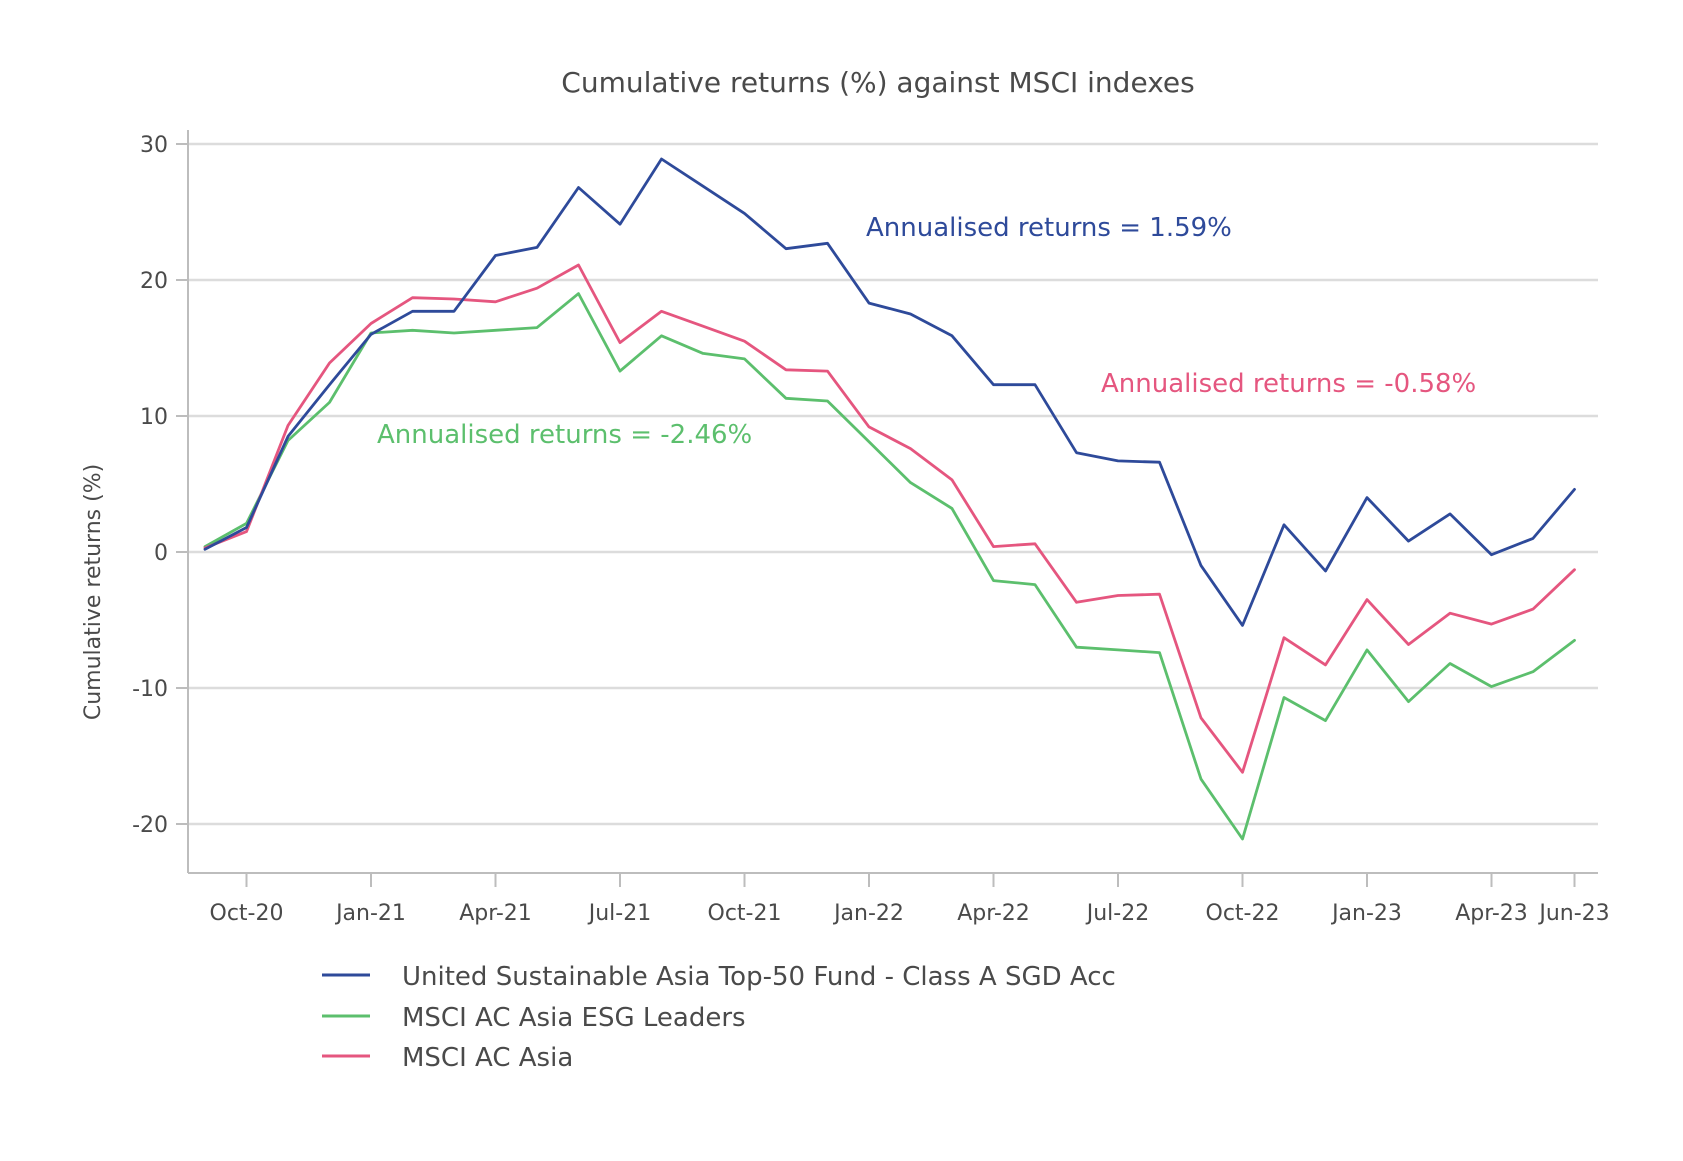 The height and width of the screenshot is (1161, 1683). I want to click on annotation-annualised-returns: Annualised returns = -2.46%, so click(564, 435).